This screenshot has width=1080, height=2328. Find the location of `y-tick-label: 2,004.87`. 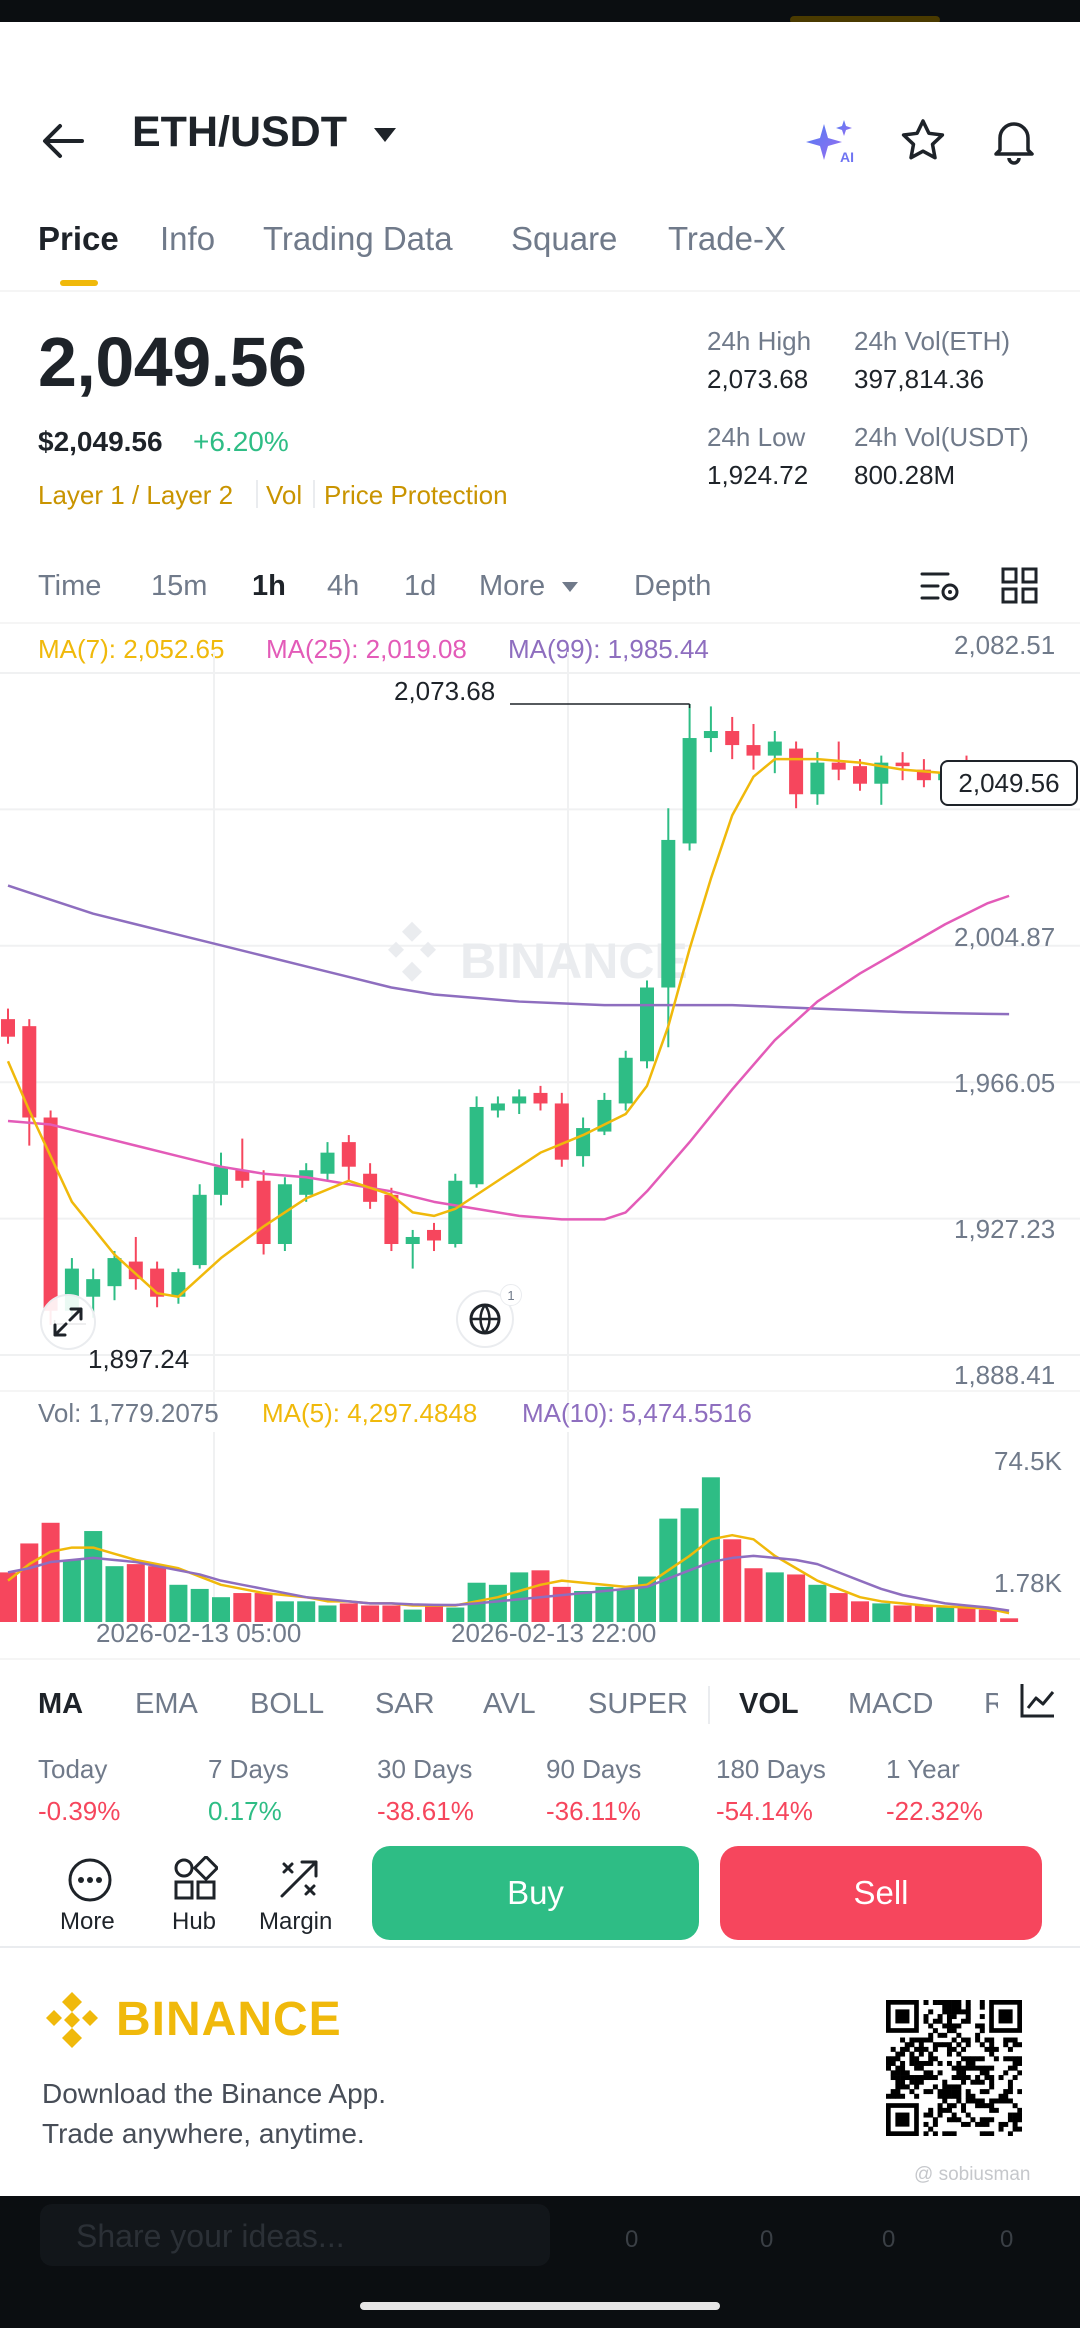

y-tick-label: 2,004.87 is located at coordinates (1005, 937).